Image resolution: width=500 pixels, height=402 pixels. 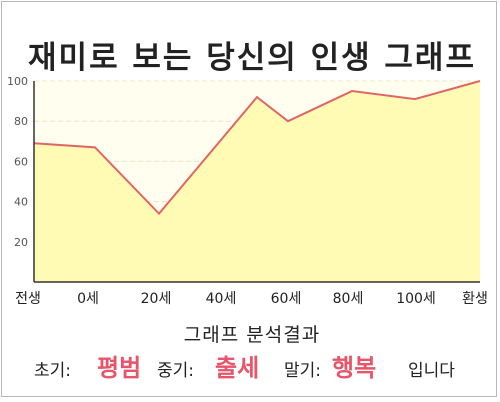 I want to click on x-tick-label: 60세, so click(x=286, y=299).